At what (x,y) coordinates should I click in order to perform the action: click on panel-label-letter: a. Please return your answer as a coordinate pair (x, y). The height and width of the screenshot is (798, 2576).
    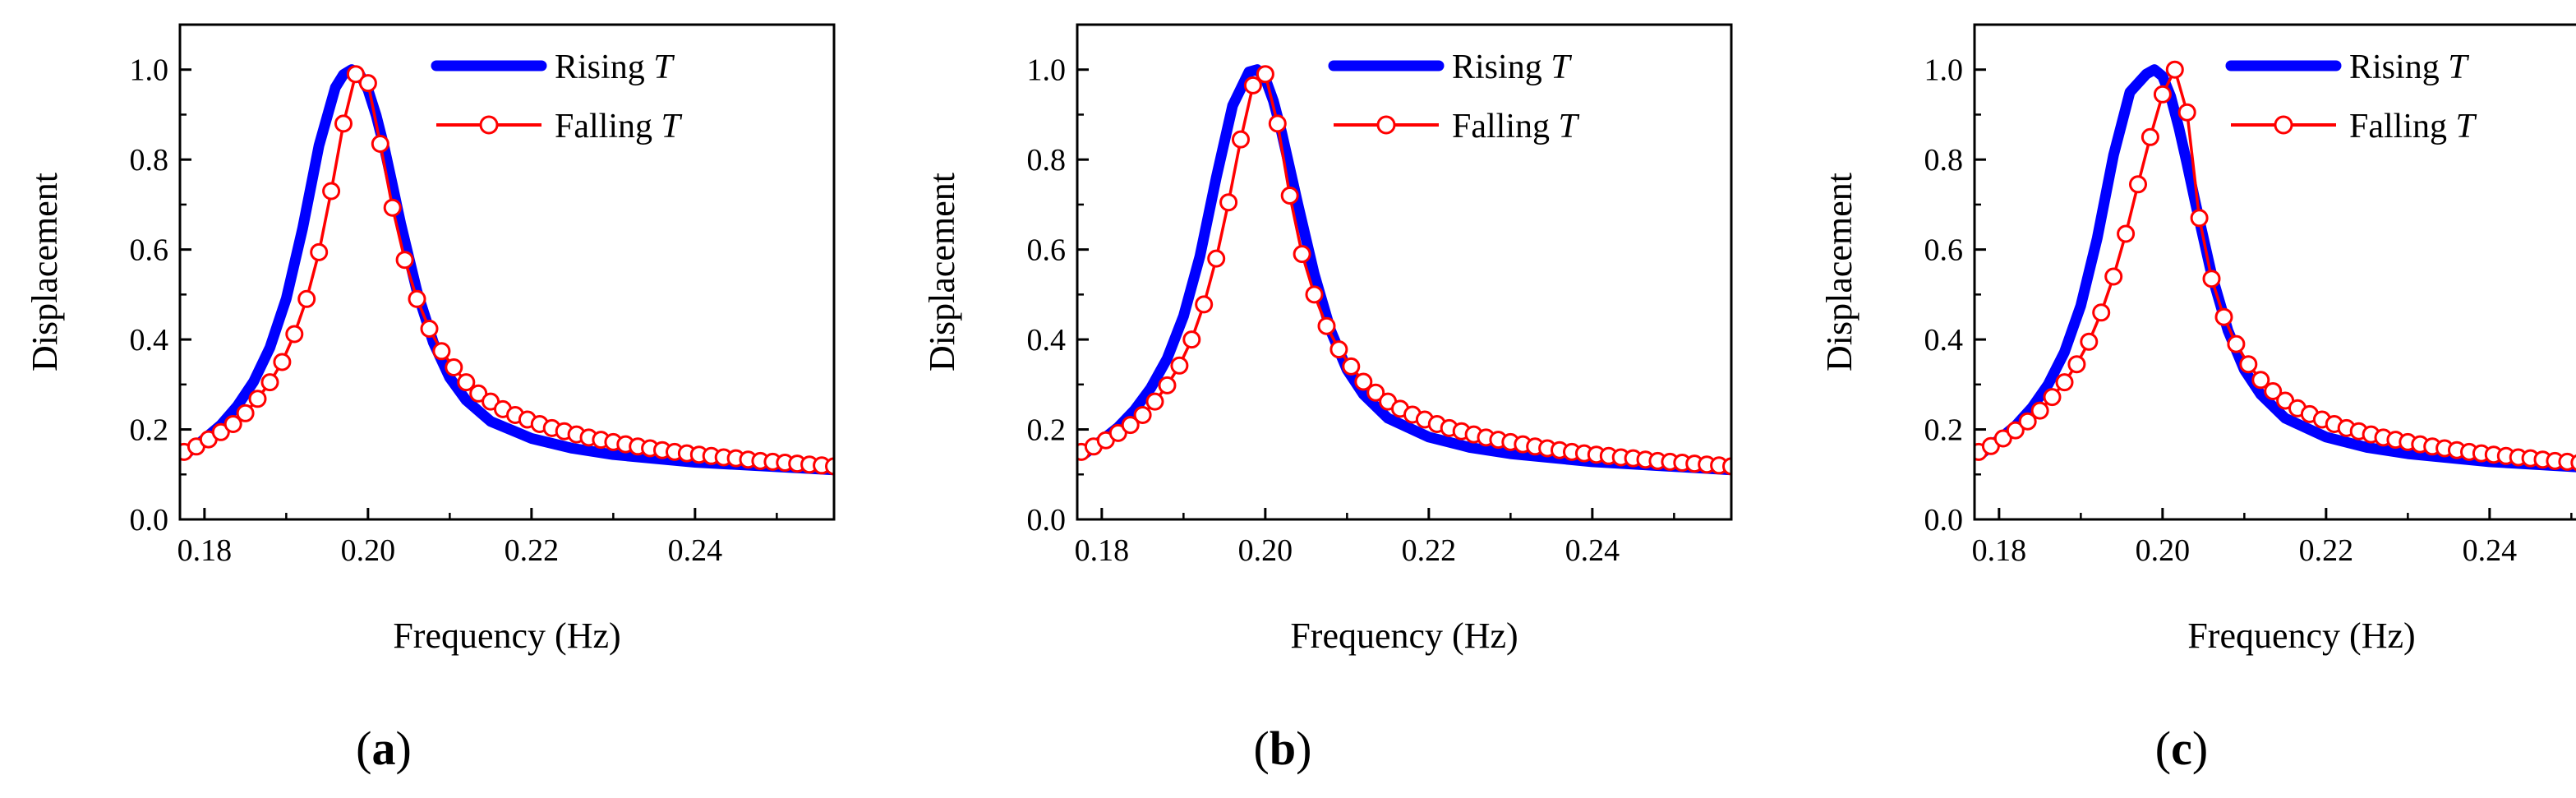
    Looking at the image, I should click on (384, 749).